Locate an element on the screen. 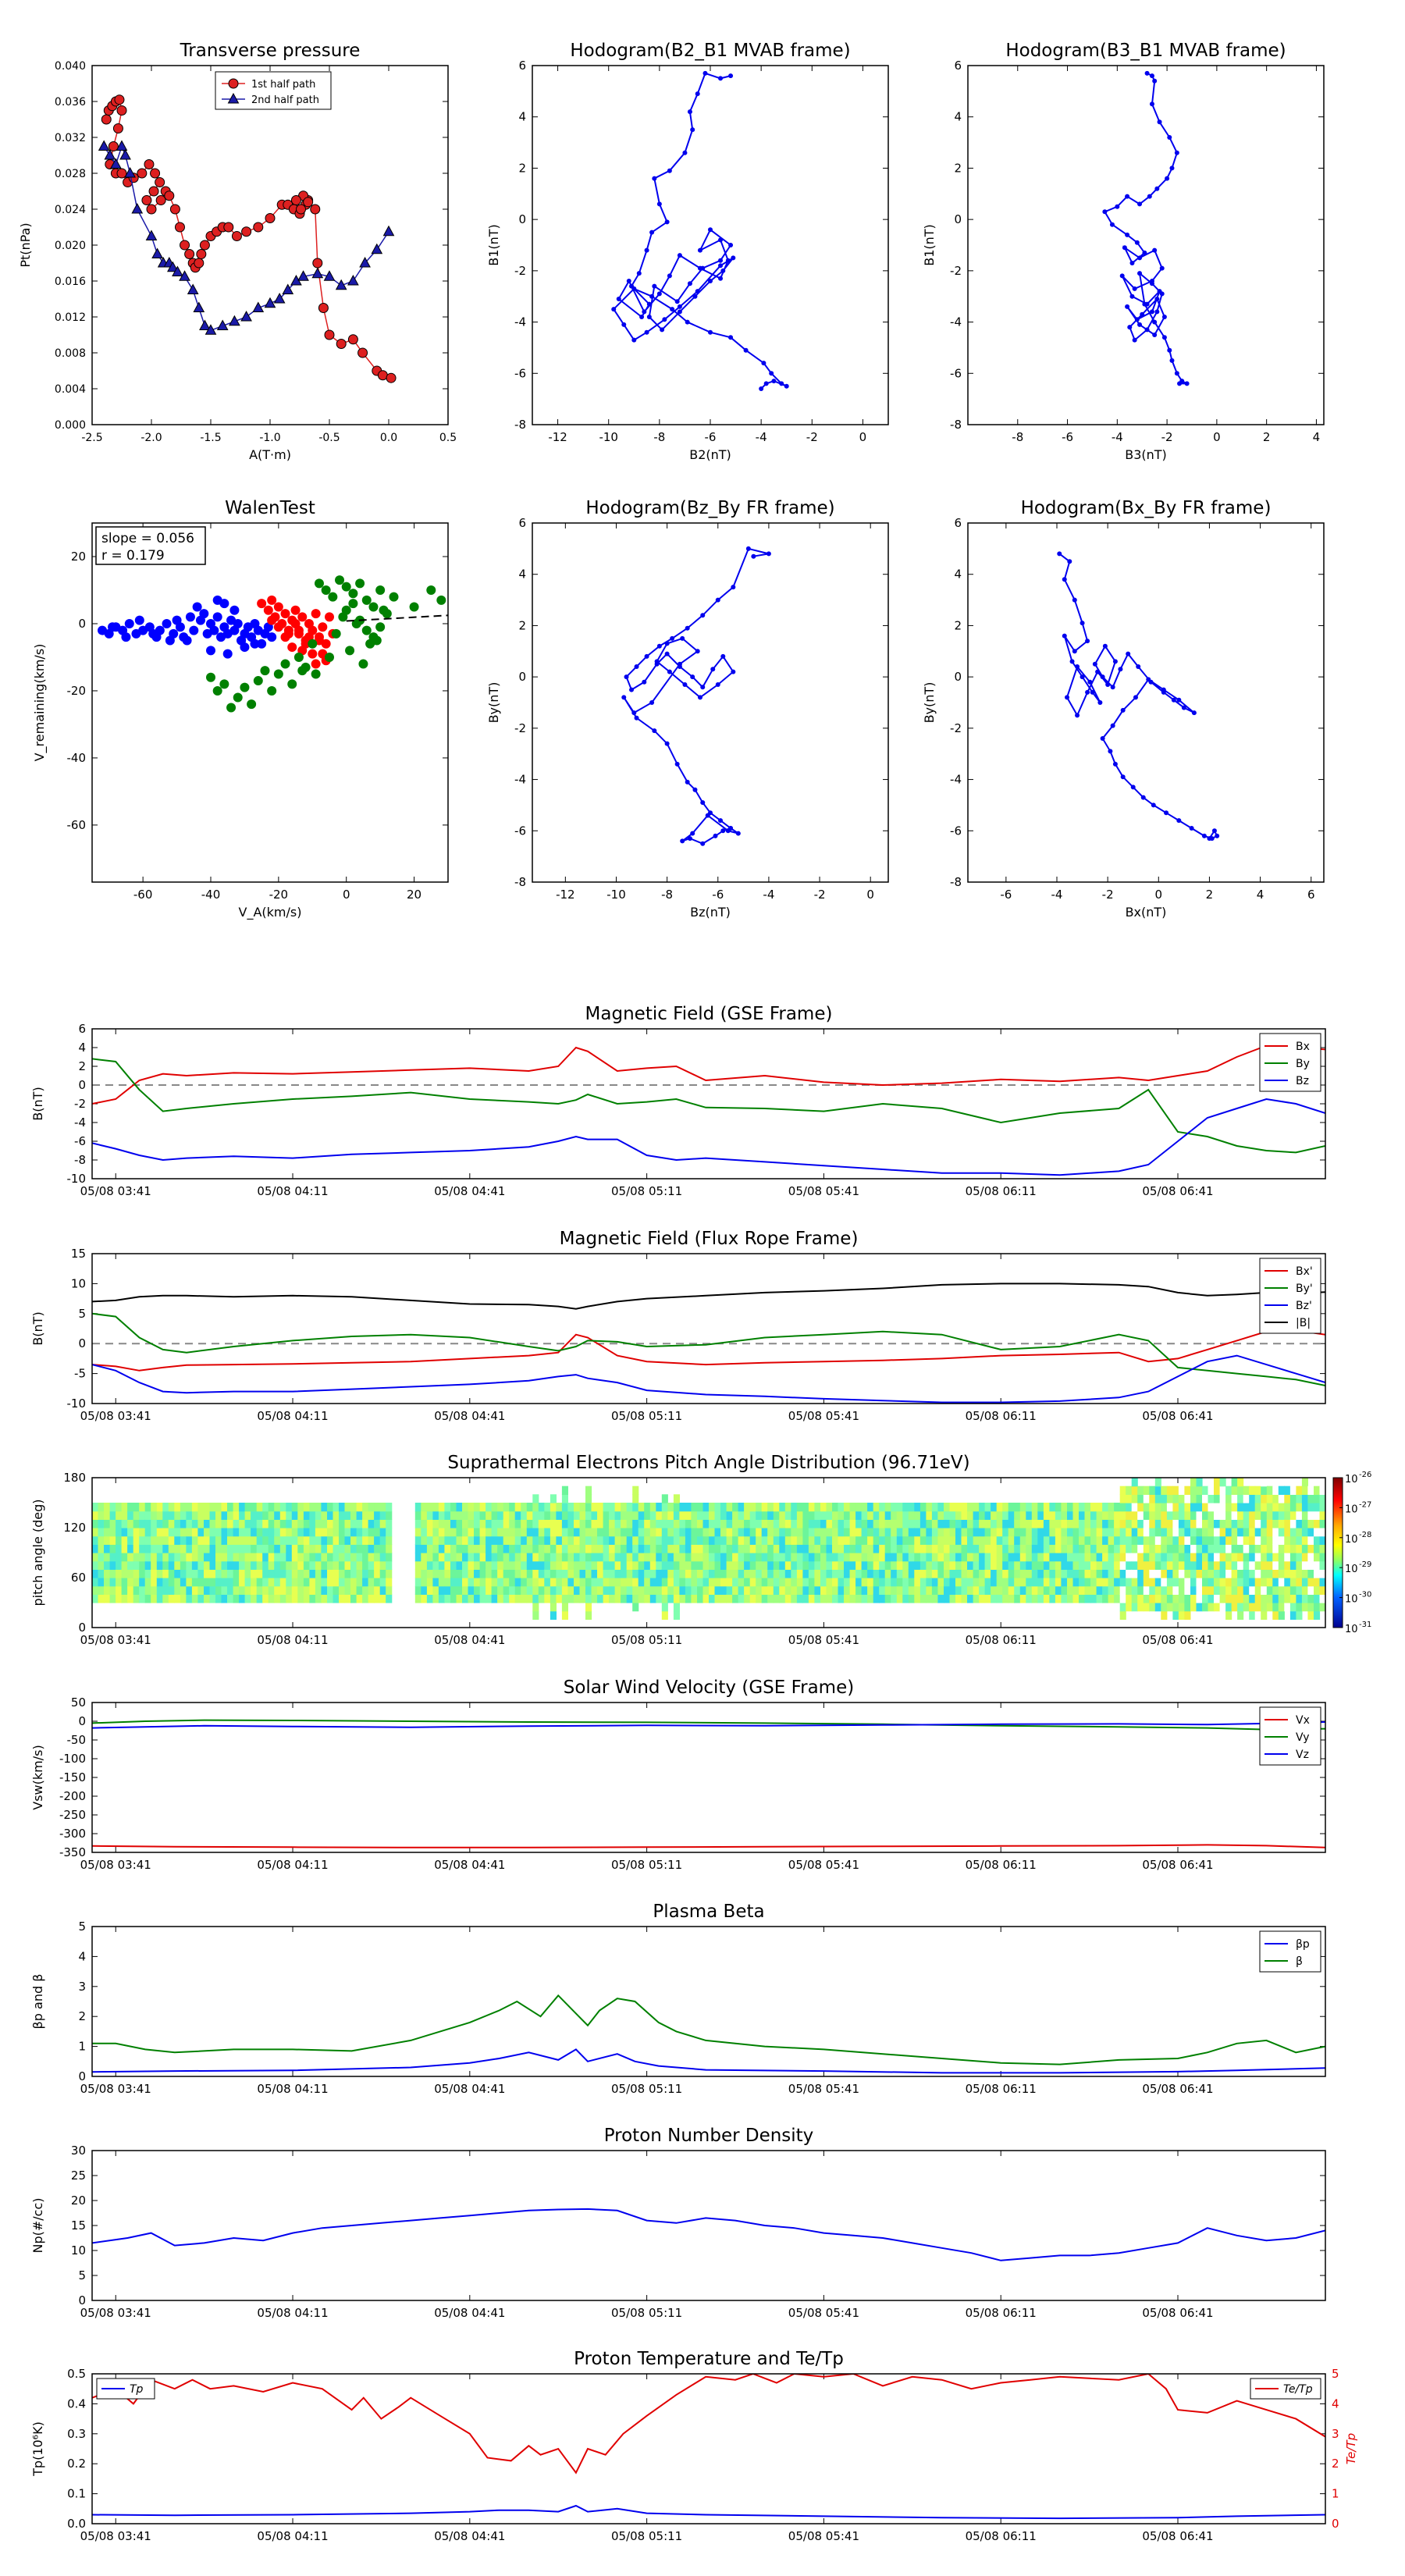 The width and height of the screenshot is (1405, 2576). x-tick-label: 05/08 05:11 is located at coordinates (646, 1191).